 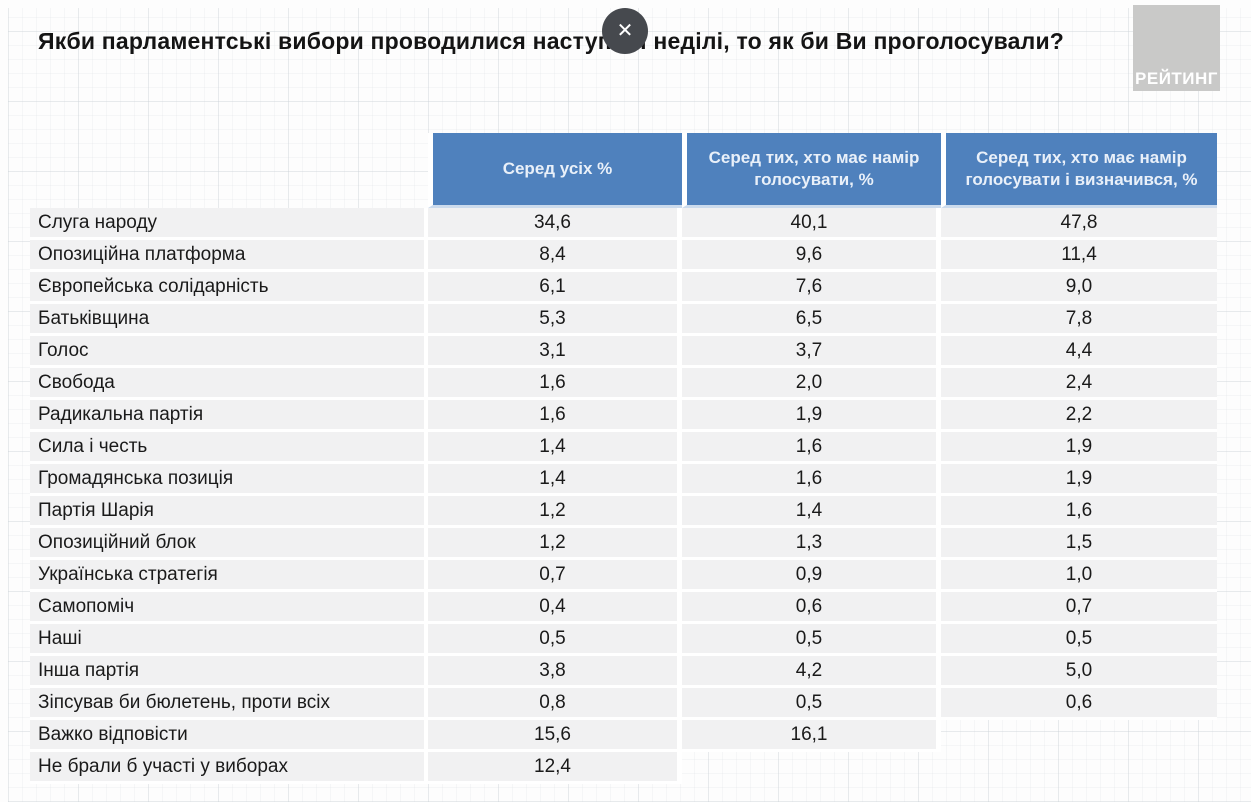 I want to click on table-row: Батьківщина 5,3 6,5 7,8, so click(x=623, y=320).